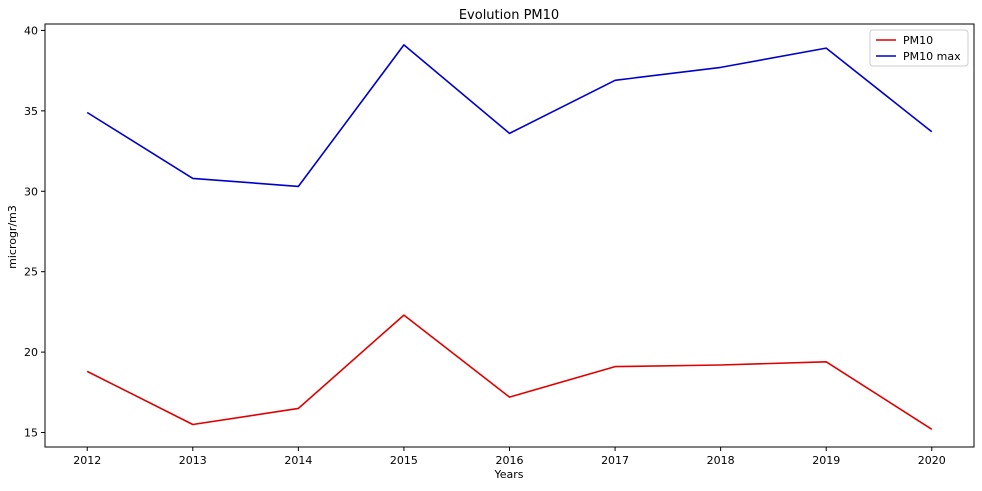  I want to click on y-tick-label: 25, so click(31, 272).